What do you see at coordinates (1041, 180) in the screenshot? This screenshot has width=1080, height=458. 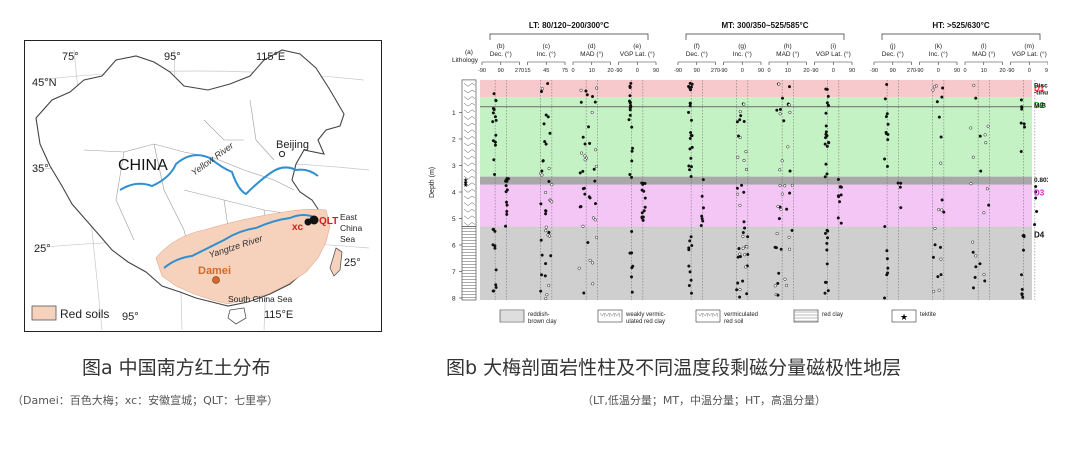 I see `age-label: 0.803 Ma` at bounding box center [1041, 180].